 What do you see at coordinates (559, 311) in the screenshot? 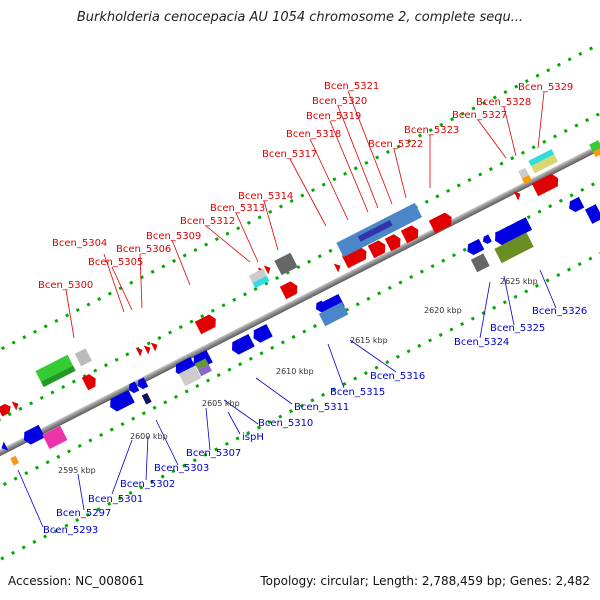
I see `reverse-gene-label: Bcen_5326` at bounding box center [559, 311].